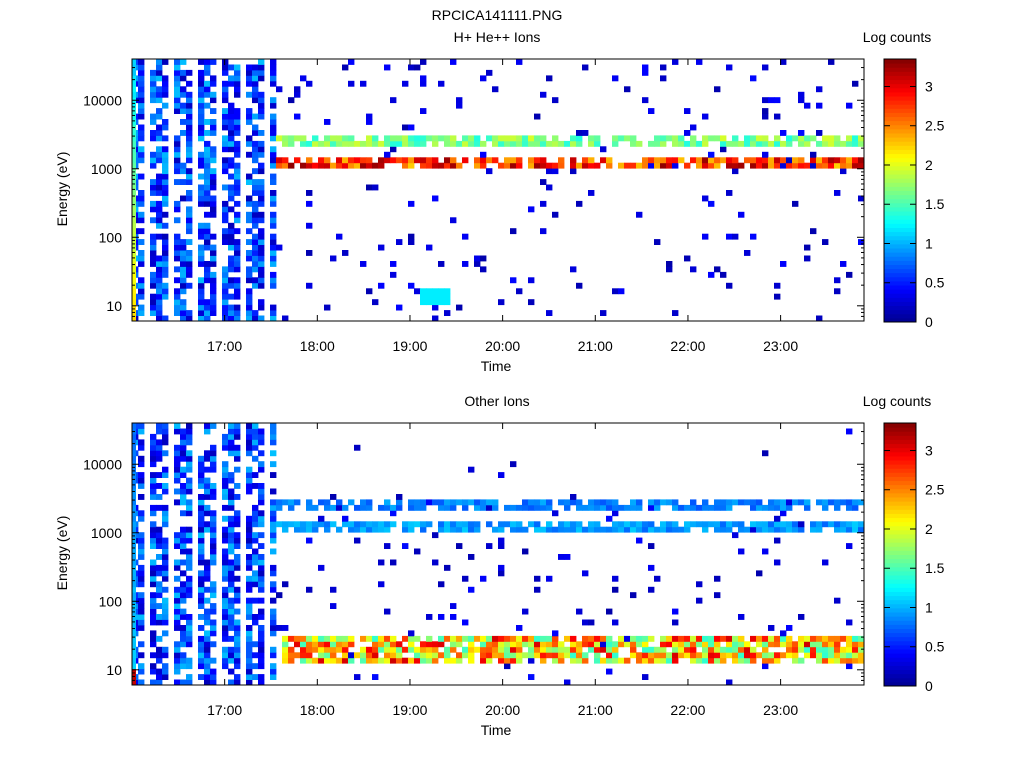 The image size is (1024, 768). Describe the element at coordinates (114, 670) in the screenshot. I see `y-tick-label: 10` at that location.